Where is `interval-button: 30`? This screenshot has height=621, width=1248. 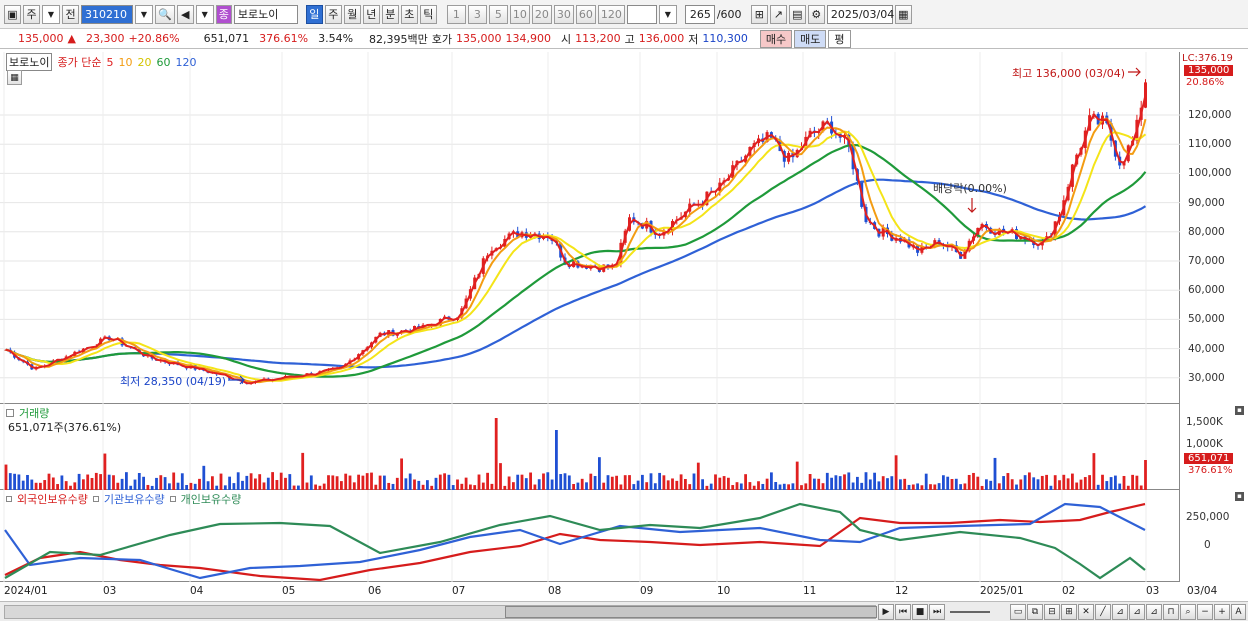 interval-button: 30 is located at coordinates (563, 14).